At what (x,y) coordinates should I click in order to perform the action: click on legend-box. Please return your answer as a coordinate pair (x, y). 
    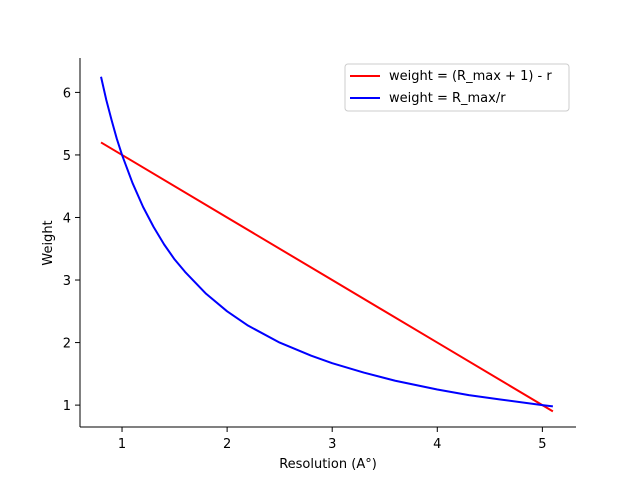
    Looking at the image, I should click on (457, 87).